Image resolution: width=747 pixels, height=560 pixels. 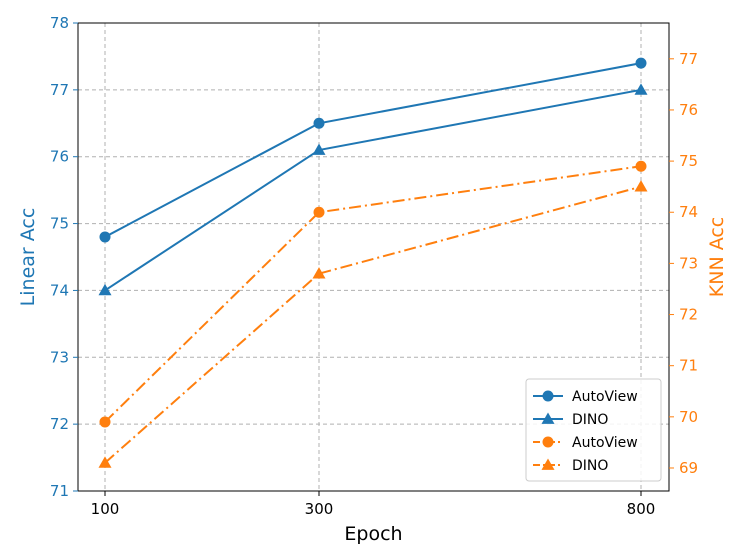 I want to click on right-tick-label: 70, so click(x=688, y=417).